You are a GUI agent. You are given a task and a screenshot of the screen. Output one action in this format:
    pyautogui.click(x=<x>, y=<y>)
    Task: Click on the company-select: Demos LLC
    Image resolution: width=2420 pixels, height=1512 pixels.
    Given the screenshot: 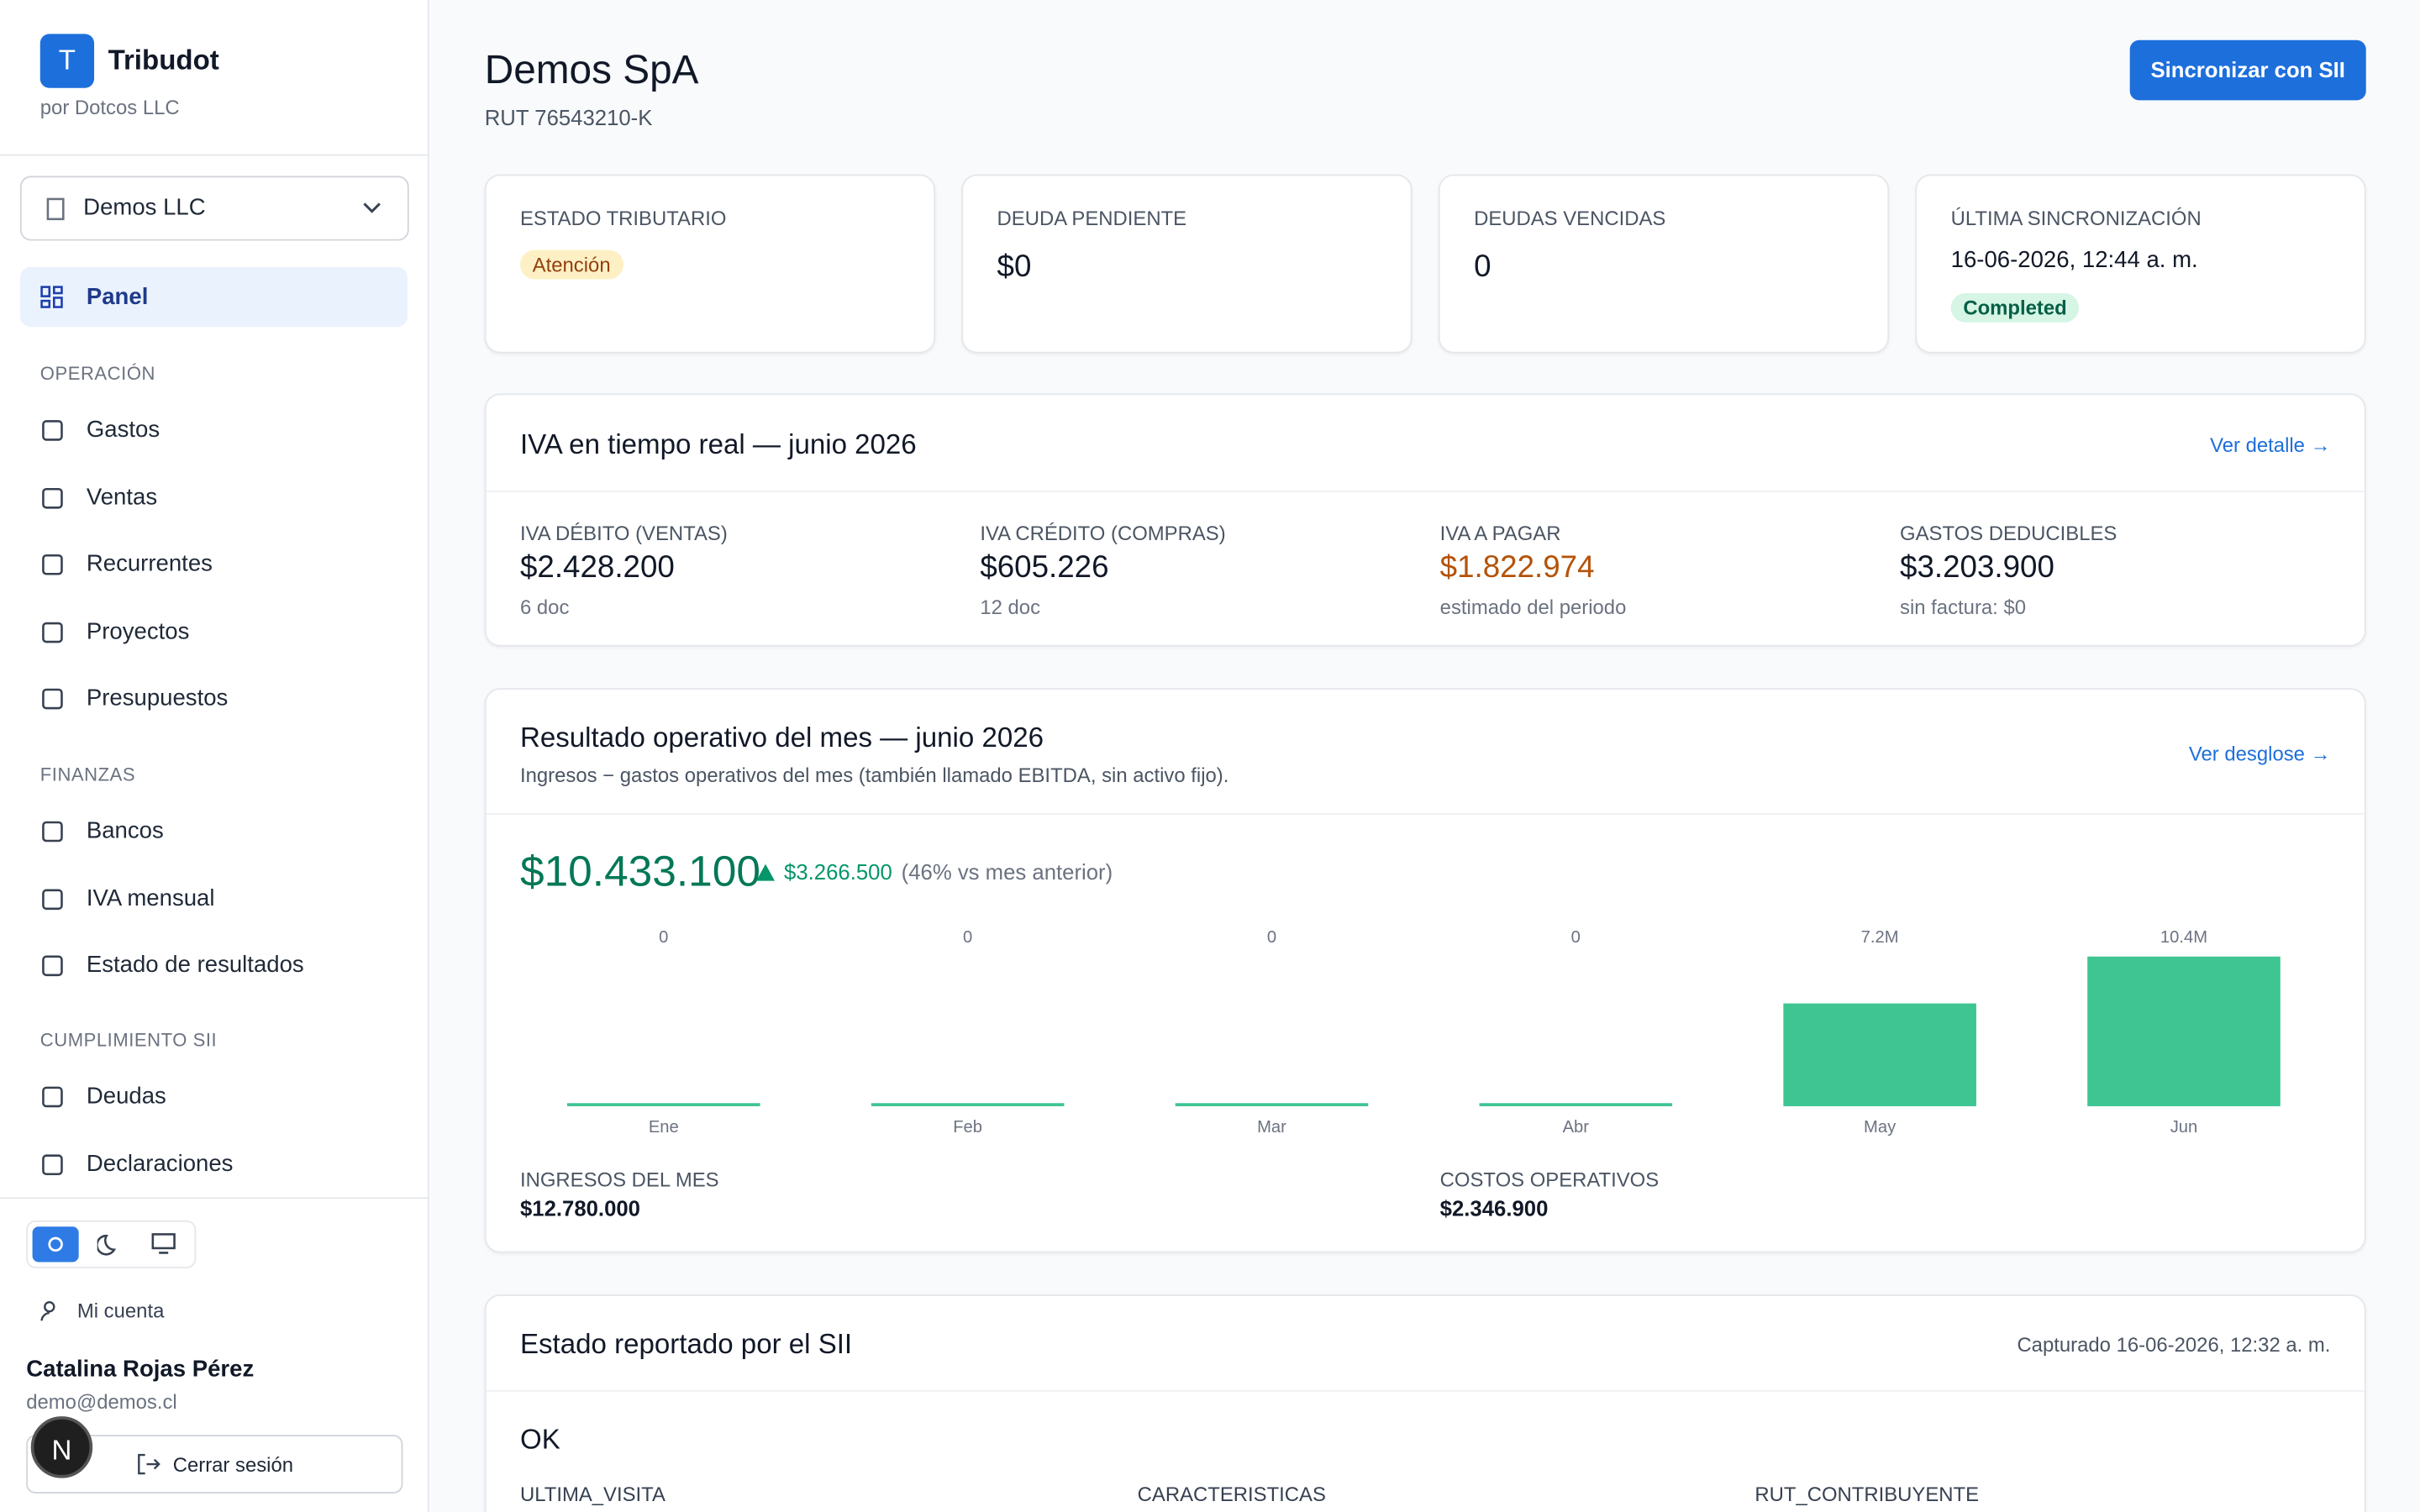 What is the action you would take?
    pyautogui.click(x=214, y=208)
    